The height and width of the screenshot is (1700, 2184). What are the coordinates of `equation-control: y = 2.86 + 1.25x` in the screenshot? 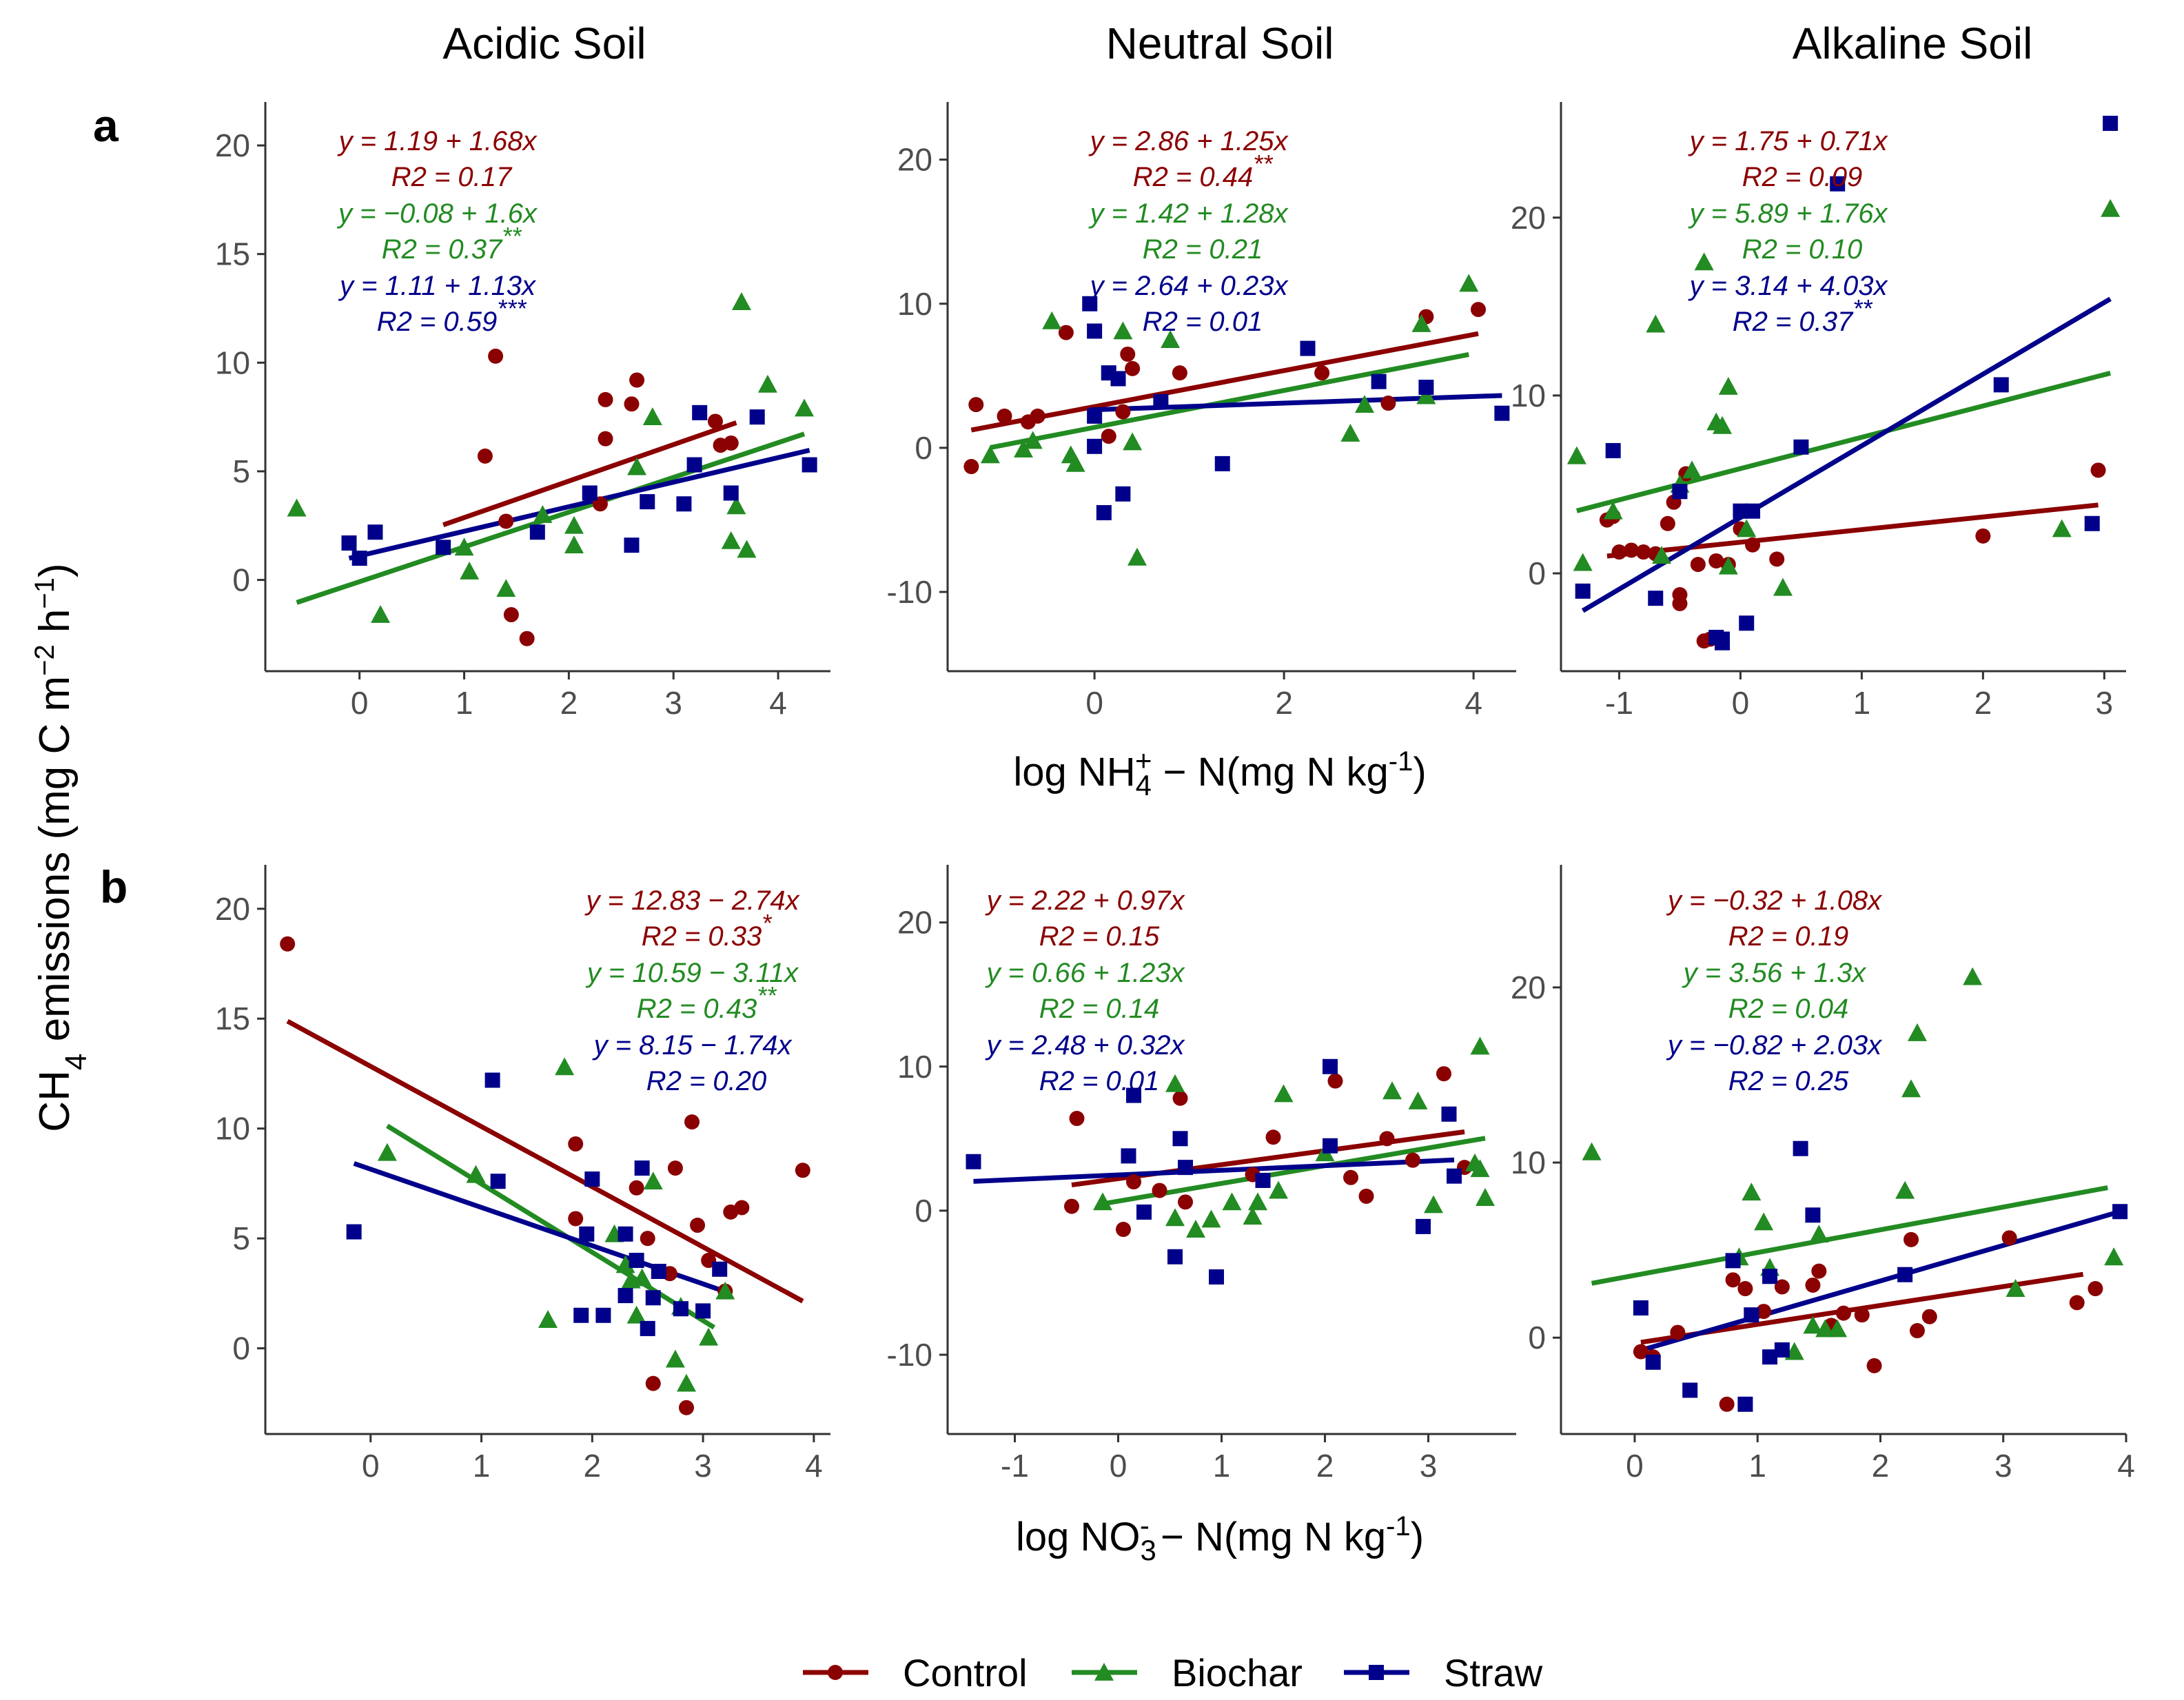 It's located at (1188, 141).